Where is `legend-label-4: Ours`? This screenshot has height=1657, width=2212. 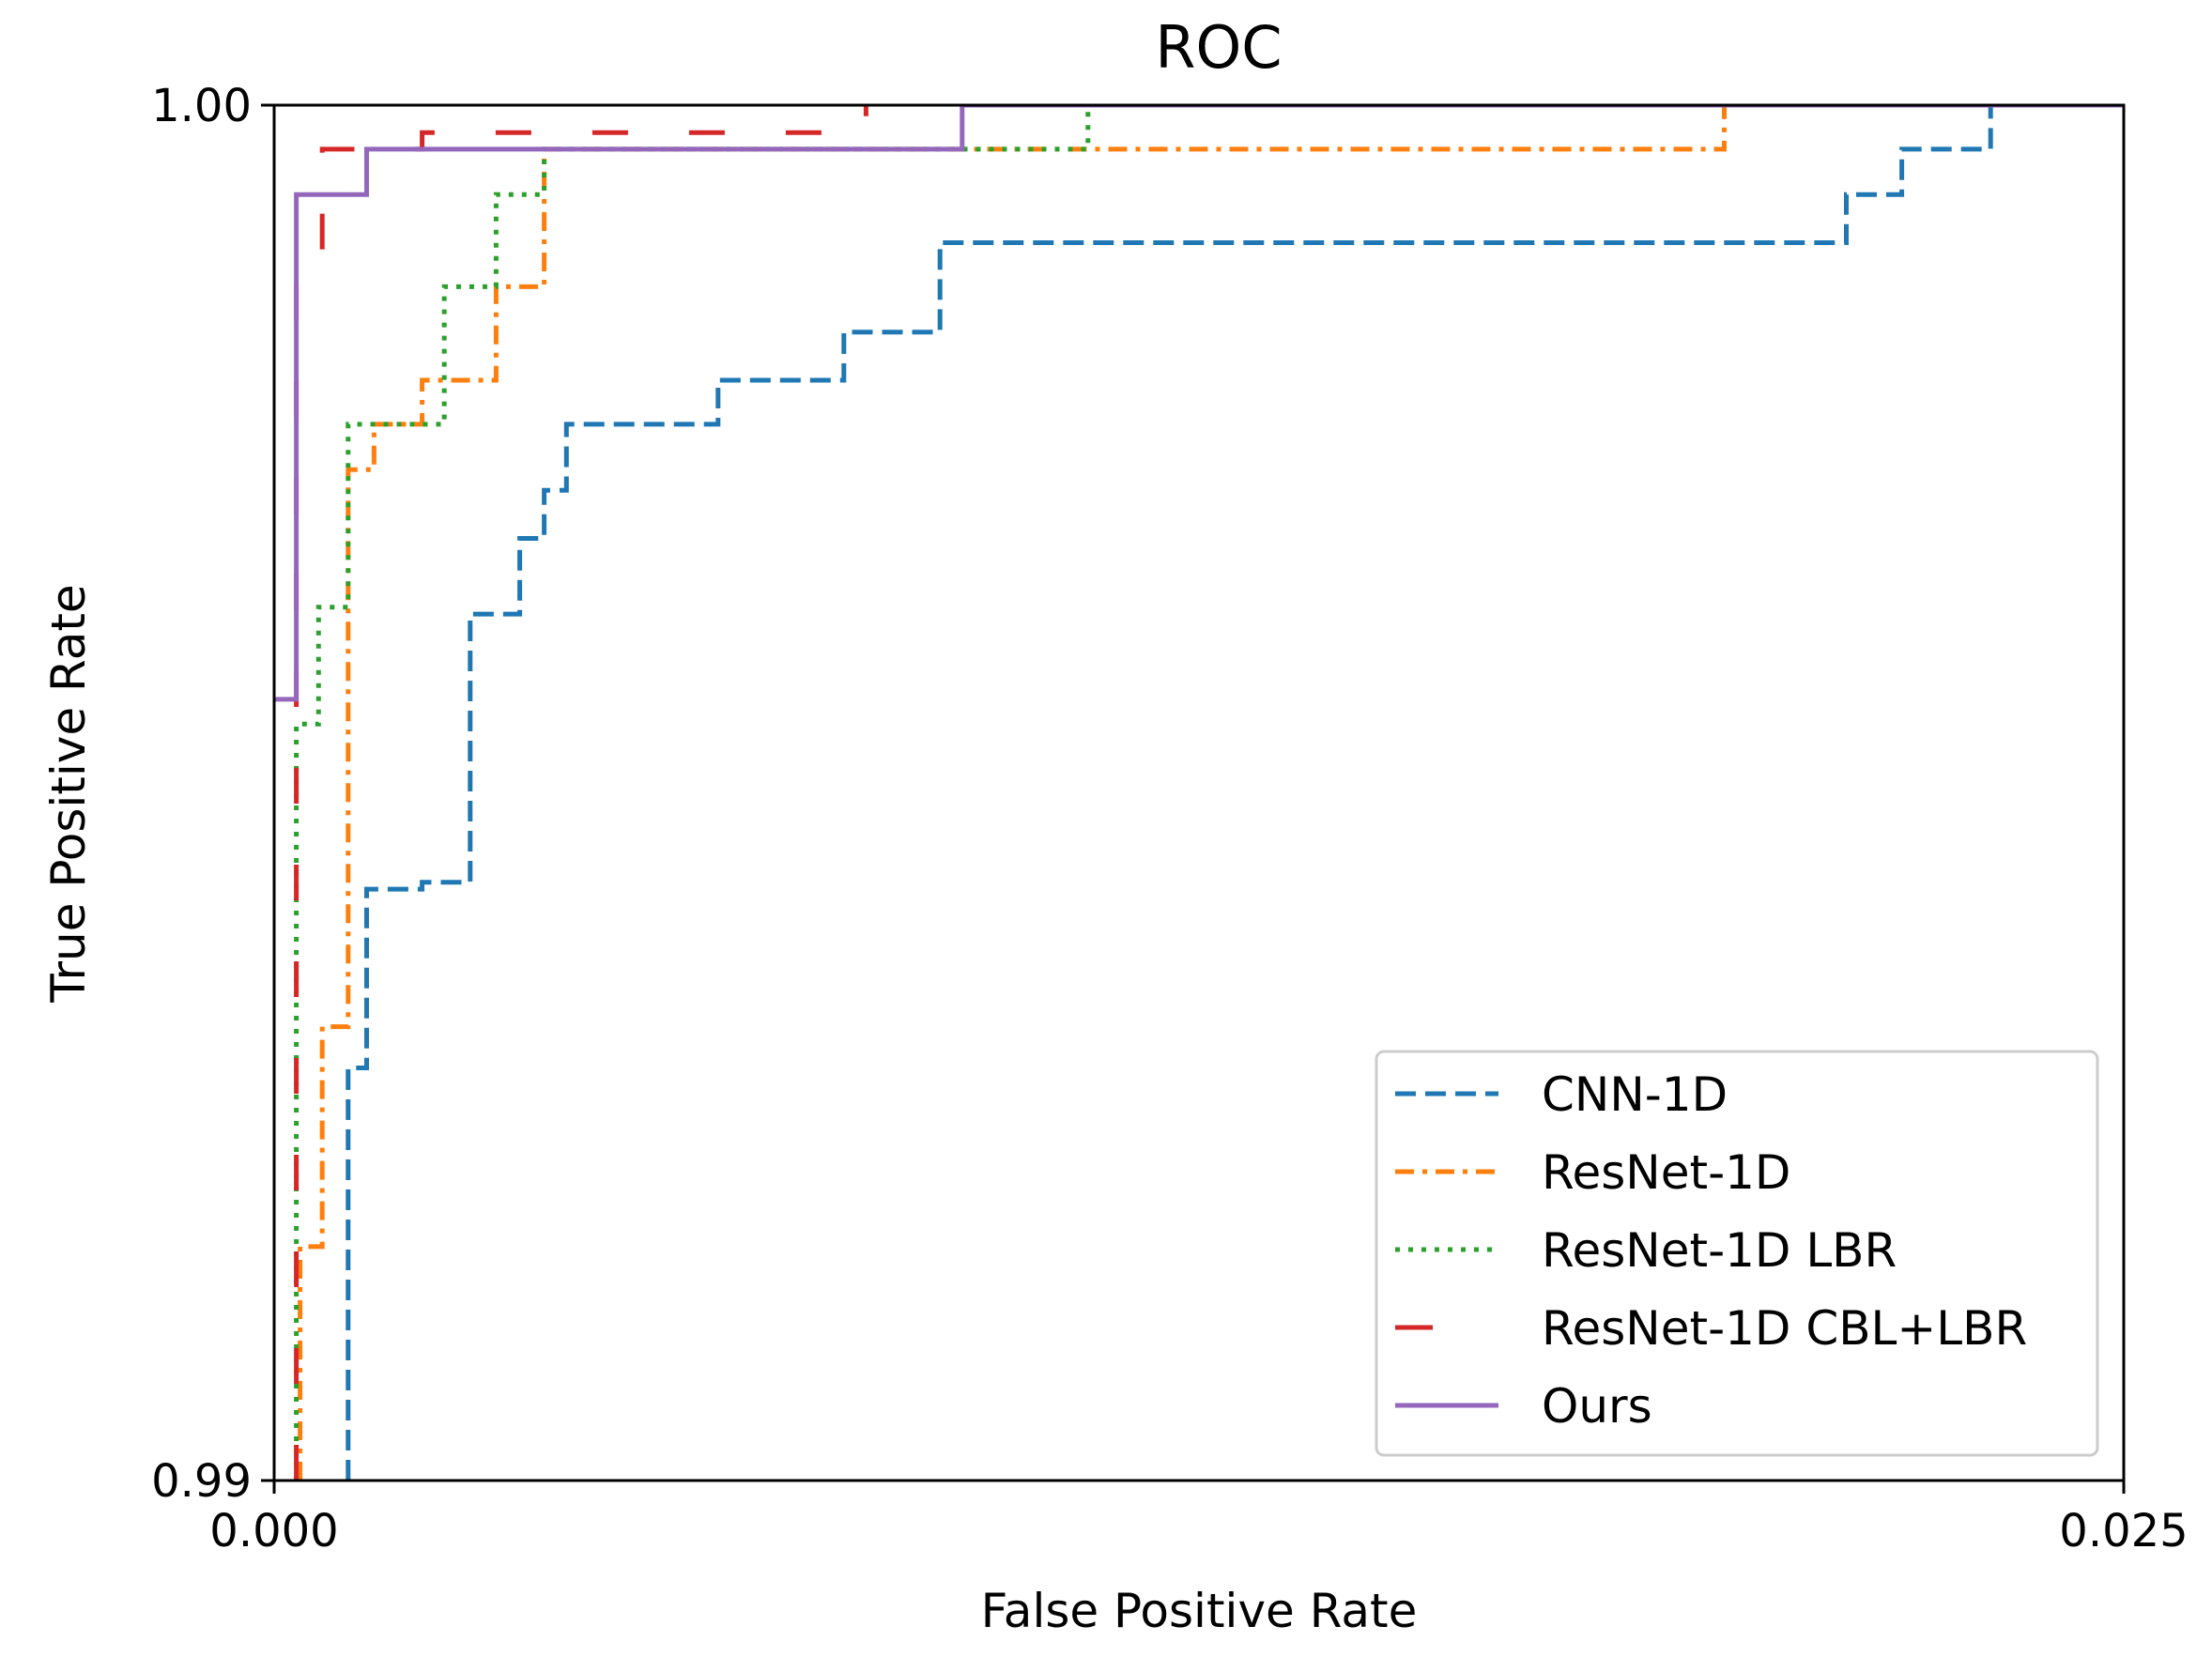 legend-label-4: Ours is located at coordinates (1597, 1406).